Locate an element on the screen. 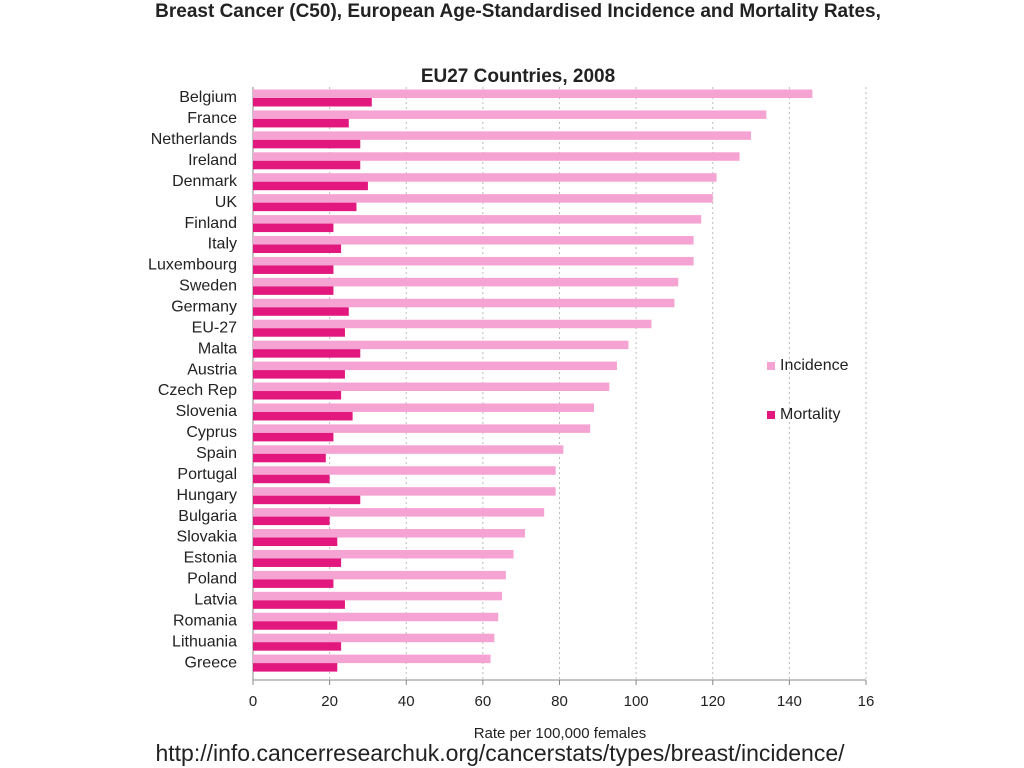  y-tick-label: Luxembourg is located at coordinates (192, 265).